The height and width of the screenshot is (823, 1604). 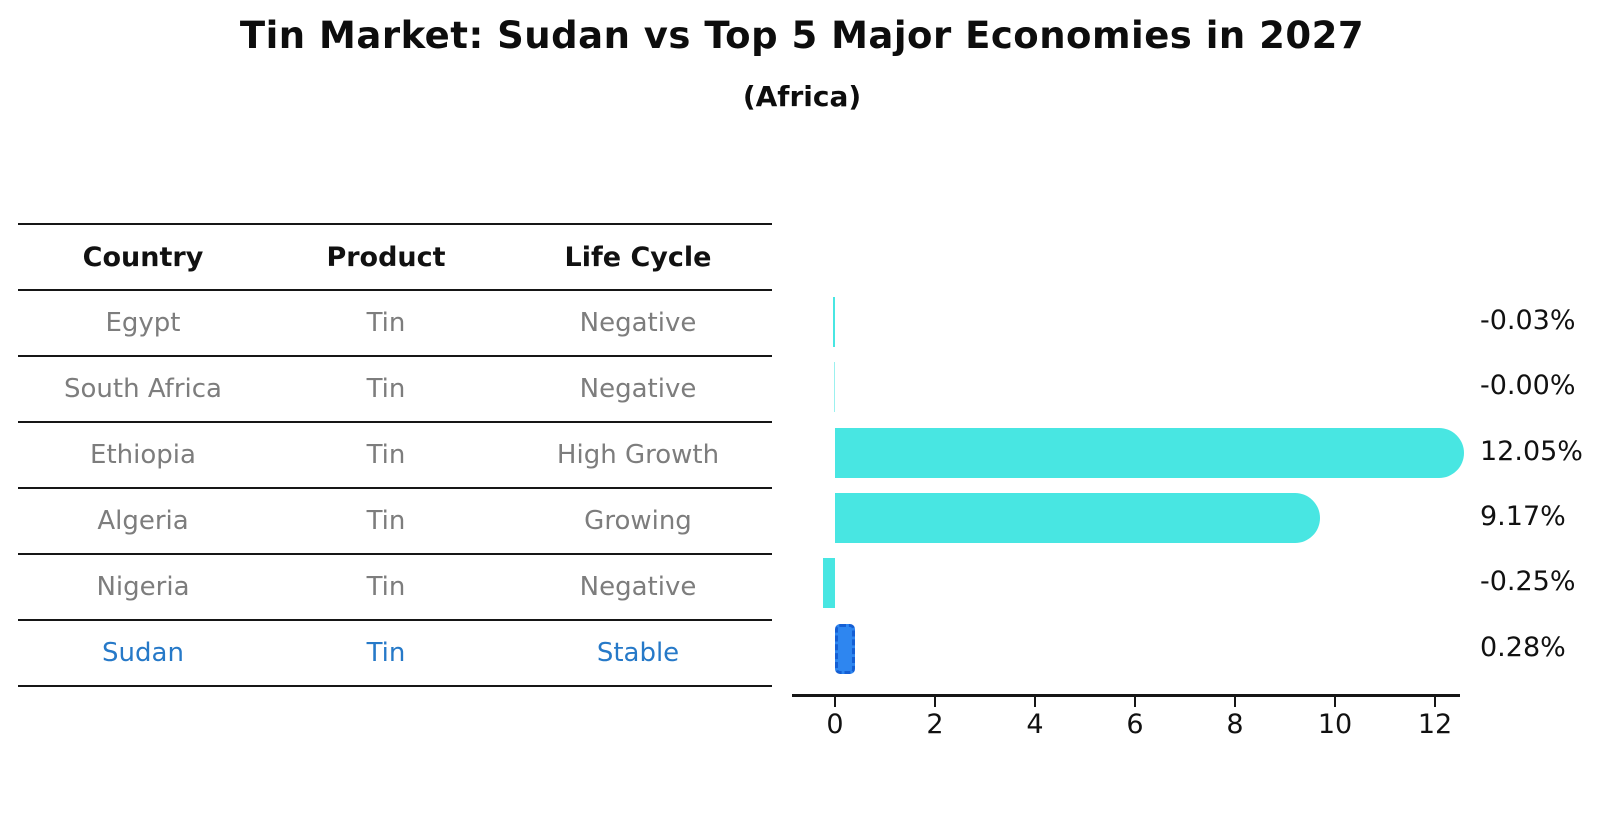 What do you see at coordinates (1528, 581) in the screenshot?
I see `value-label: -0.25%` at bounding box center [1528, 581].